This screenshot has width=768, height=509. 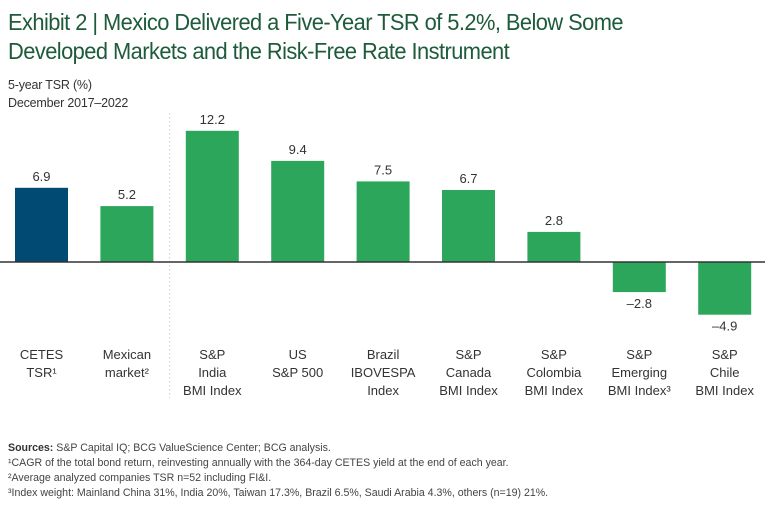 What do you see at coordinates (554, 390) in the screenshot?
I see `category-label-6-line-2: BMI Index` at bounding box center [554, 390].